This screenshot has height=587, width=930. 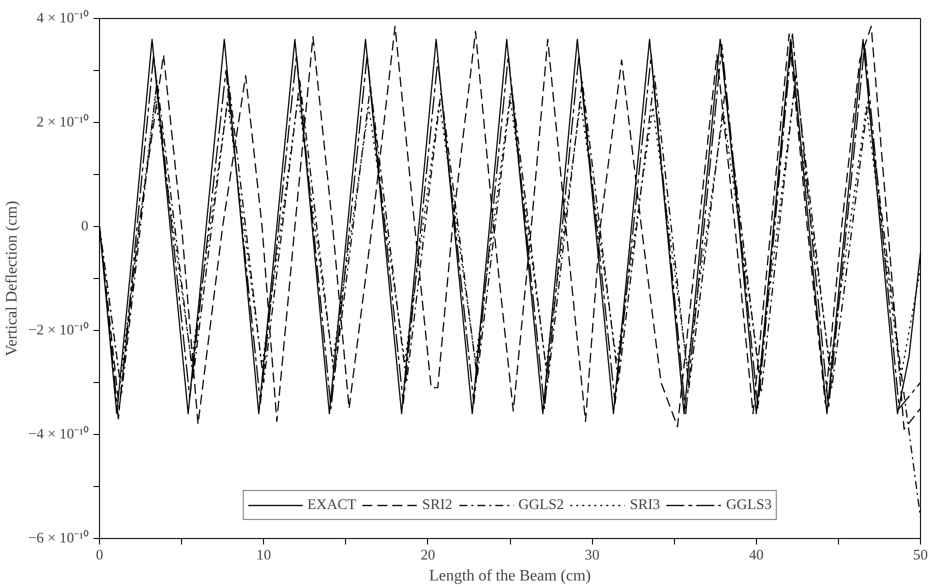 I want to click on y-tick-label: −2 × 10⁻¹⁰, so click(x=58, y=330).